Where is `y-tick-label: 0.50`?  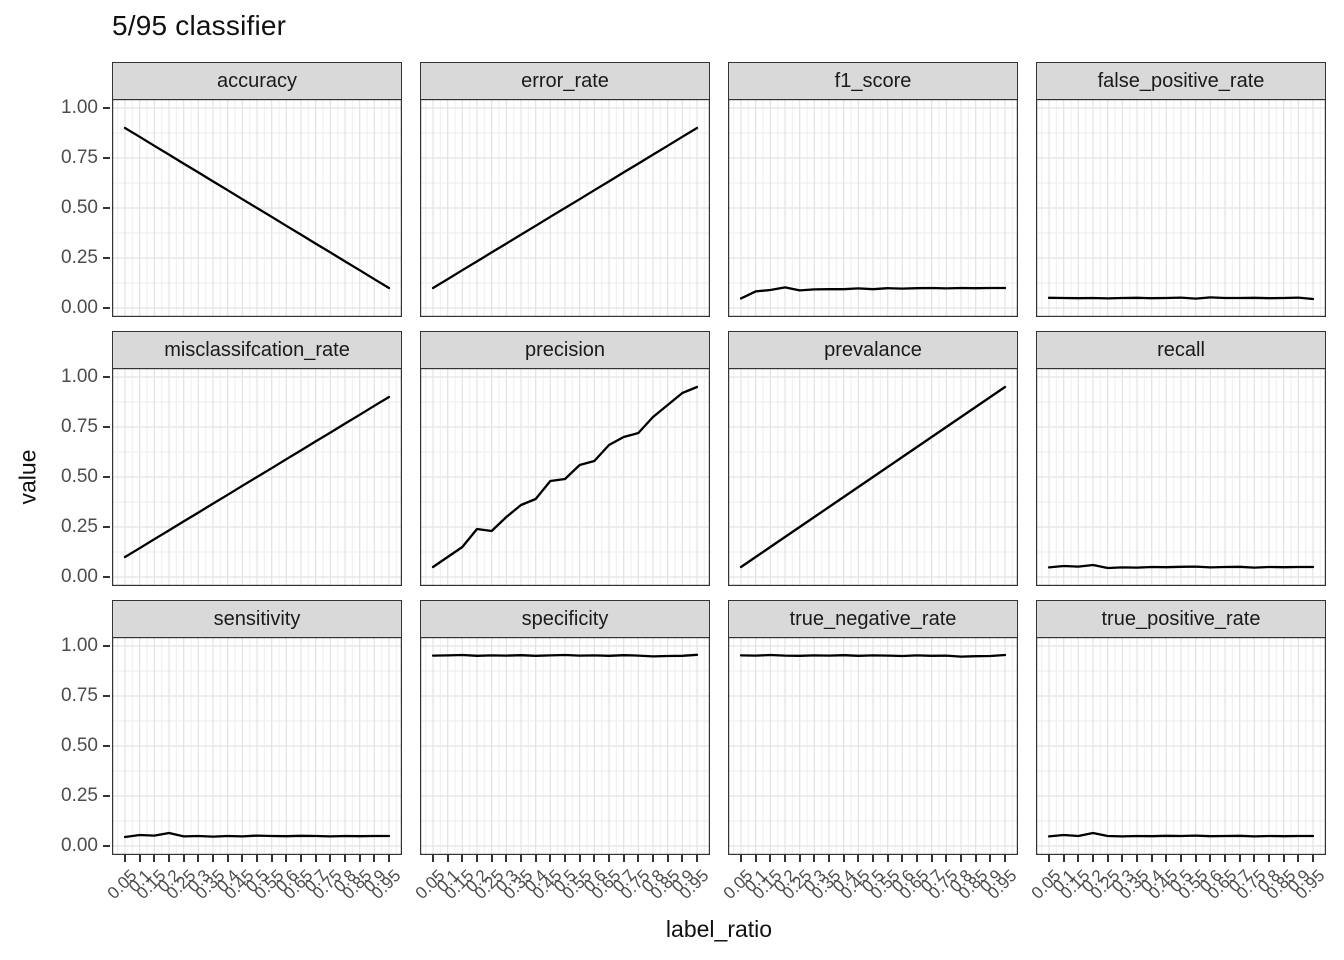
y-tick-label: 0.50 is located at coordinates (79, 476).